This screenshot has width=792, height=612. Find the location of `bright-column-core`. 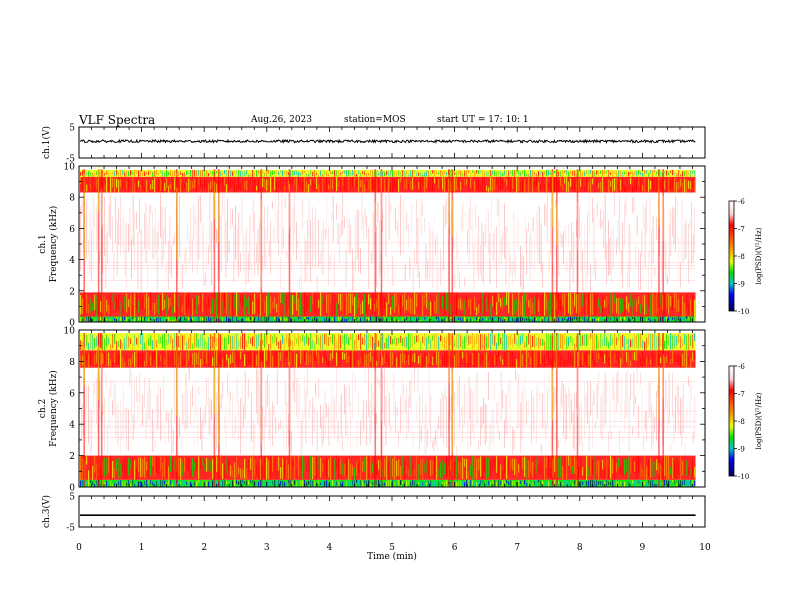

bright-column-core is located at coordinates (214, 377).